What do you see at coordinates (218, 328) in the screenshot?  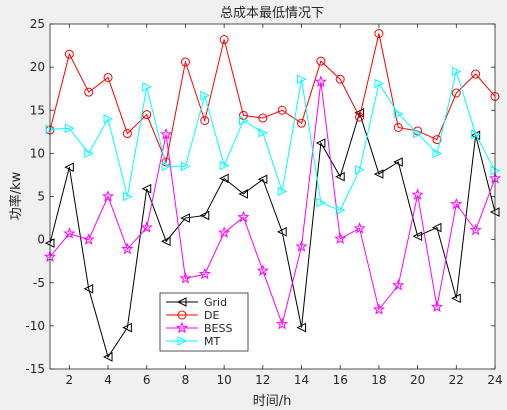 I see `legend-label: BESS` at bounding box center [218, 328].